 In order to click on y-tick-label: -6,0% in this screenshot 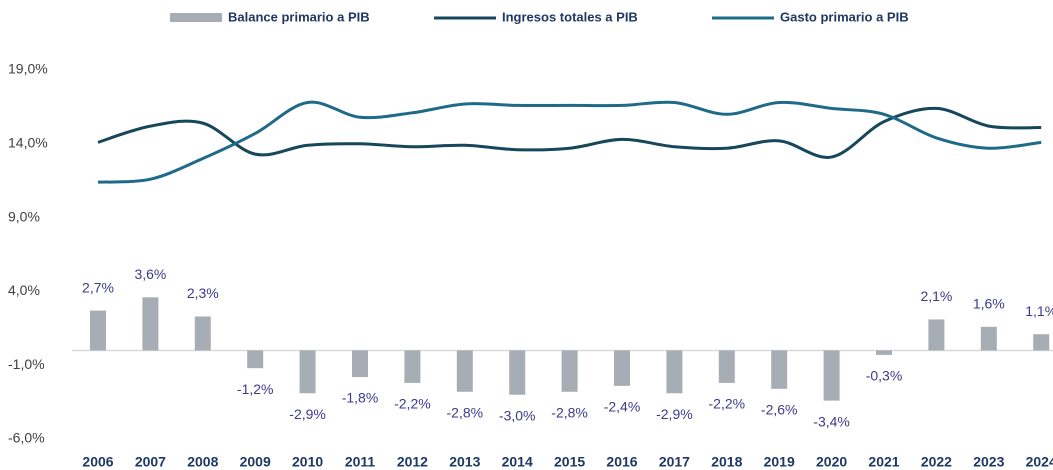, I will do `click(26, 438)`.